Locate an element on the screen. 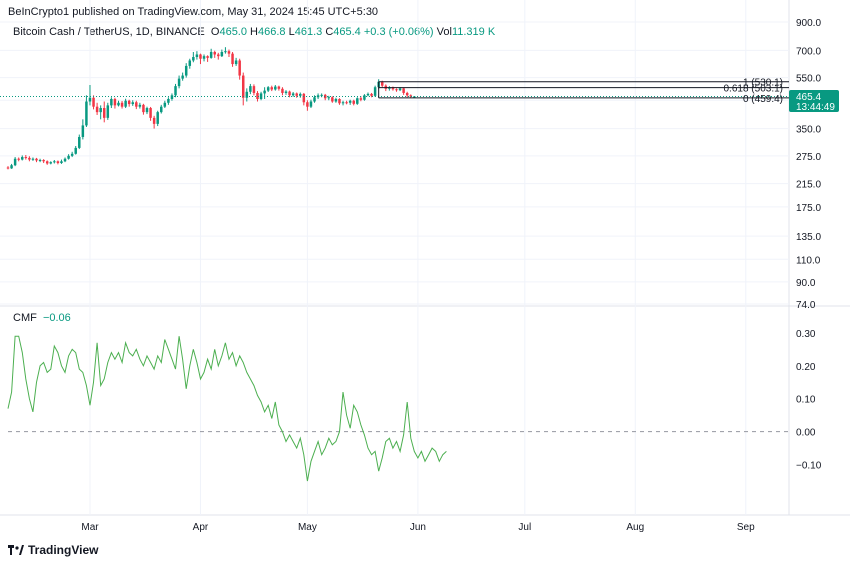 Image resolution: width=850 pixels, height=563 pixels. price-tick-label: 110.0 is located at coordinates (808, 260).